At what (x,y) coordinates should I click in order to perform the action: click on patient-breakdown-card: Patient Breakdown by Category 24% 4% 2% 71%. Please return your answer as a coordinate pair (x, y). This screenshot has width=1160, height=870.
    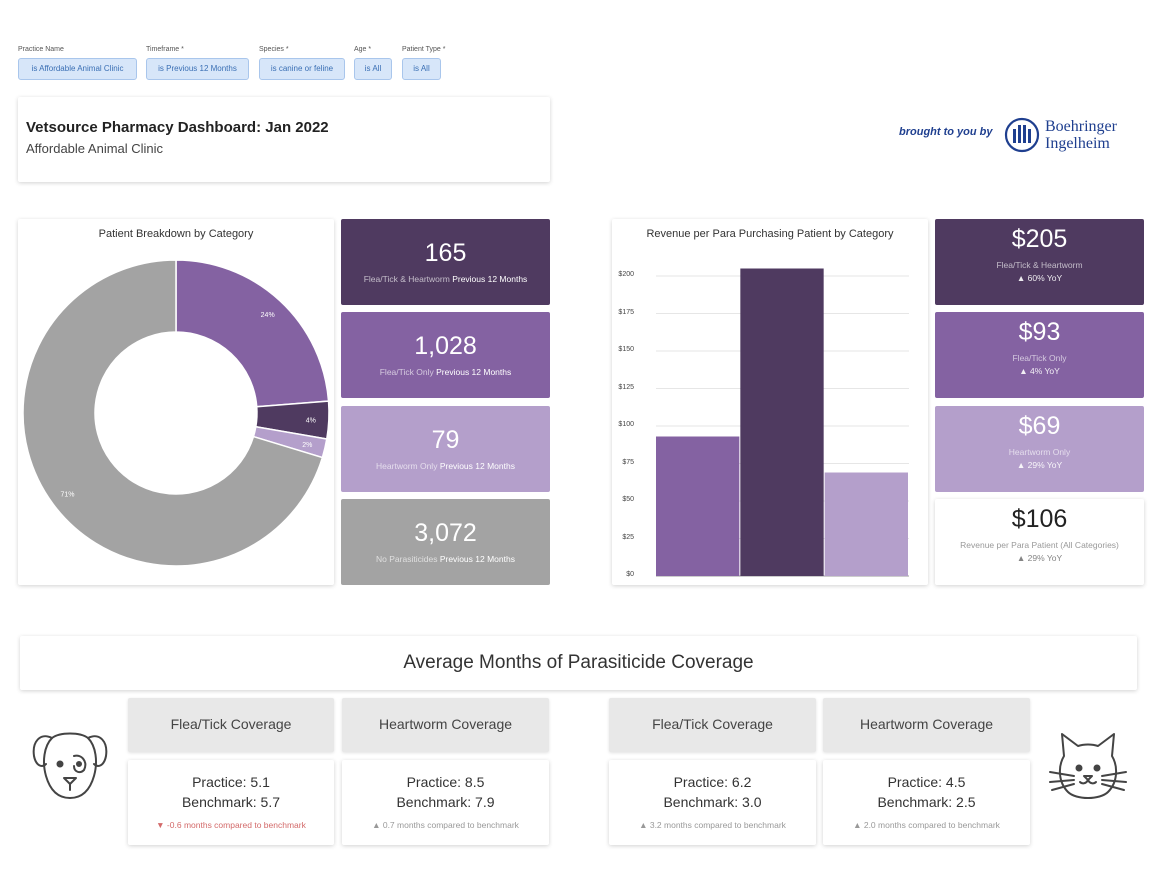
    Looking at the image, I should click on (176, 402).